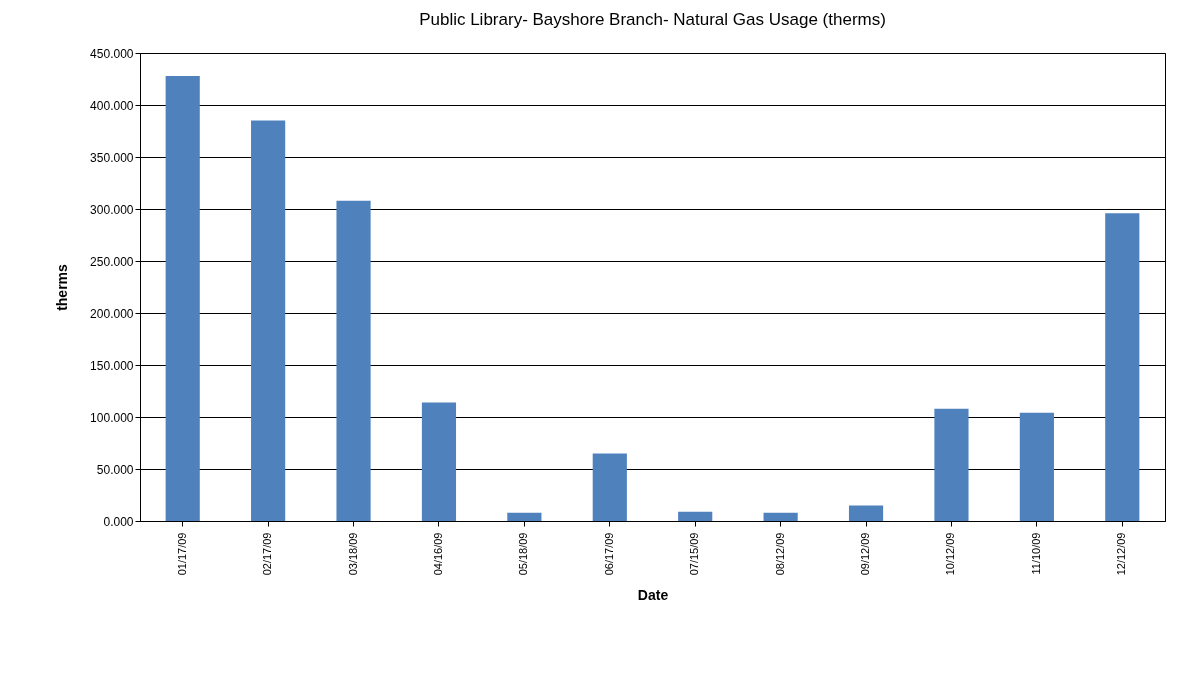 This screenshot has width=1184, height=679. I want to click on y-tick-label: 350.000, so click(112, 157).